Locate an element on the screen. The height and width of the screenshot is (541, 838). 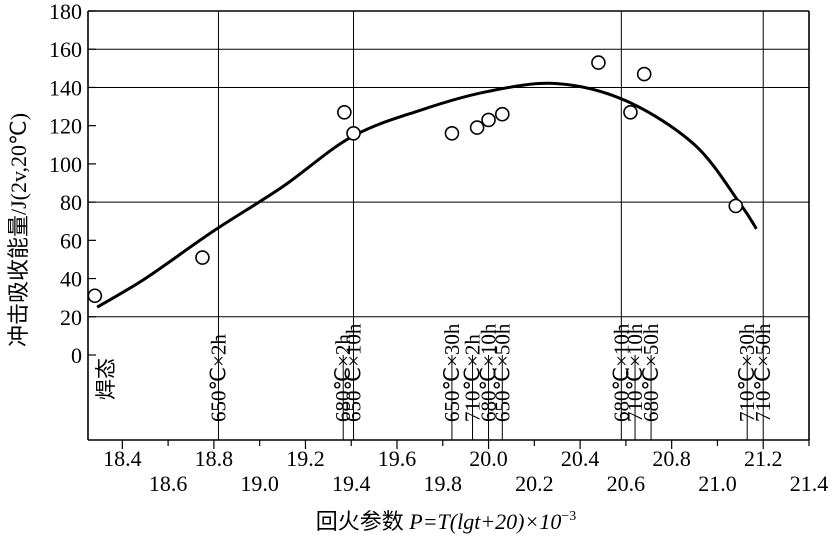
x-tick-label: 21.4 is located at coordinates (809, 483).